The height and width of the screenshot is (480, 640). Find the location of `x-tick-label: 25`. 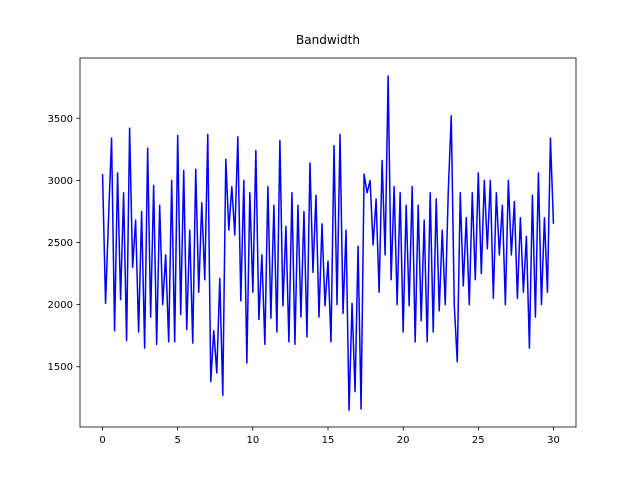

x-tick-label: 25 is located at coordinates (478, 440).